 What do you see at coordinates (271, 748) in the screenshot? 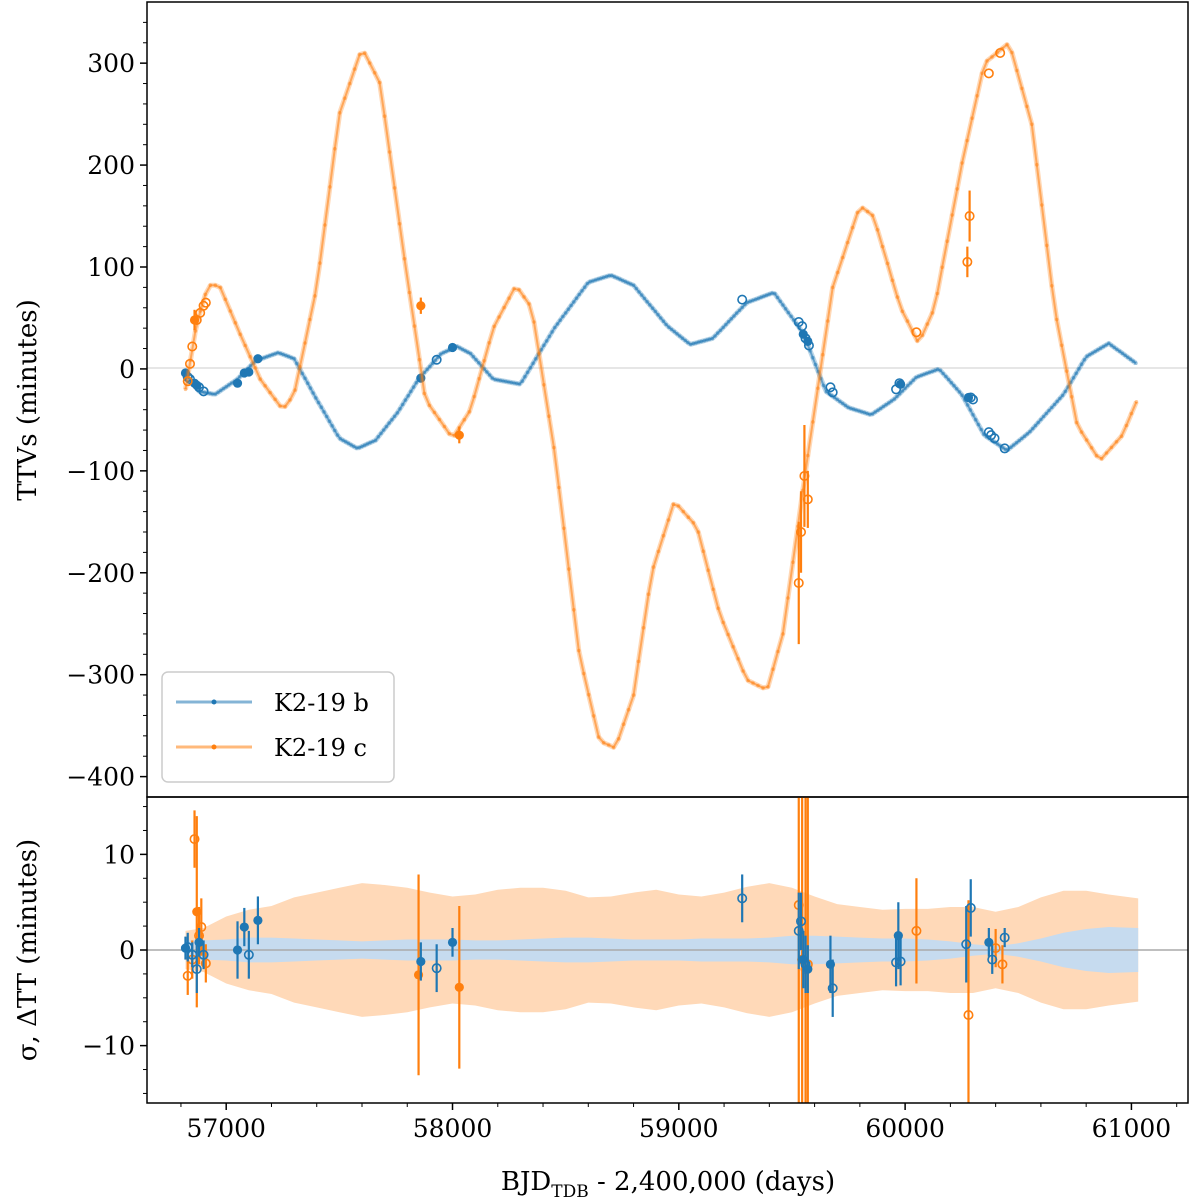
I see `legend-entry-c: K2-19 c` at bounding box center [271, 748].